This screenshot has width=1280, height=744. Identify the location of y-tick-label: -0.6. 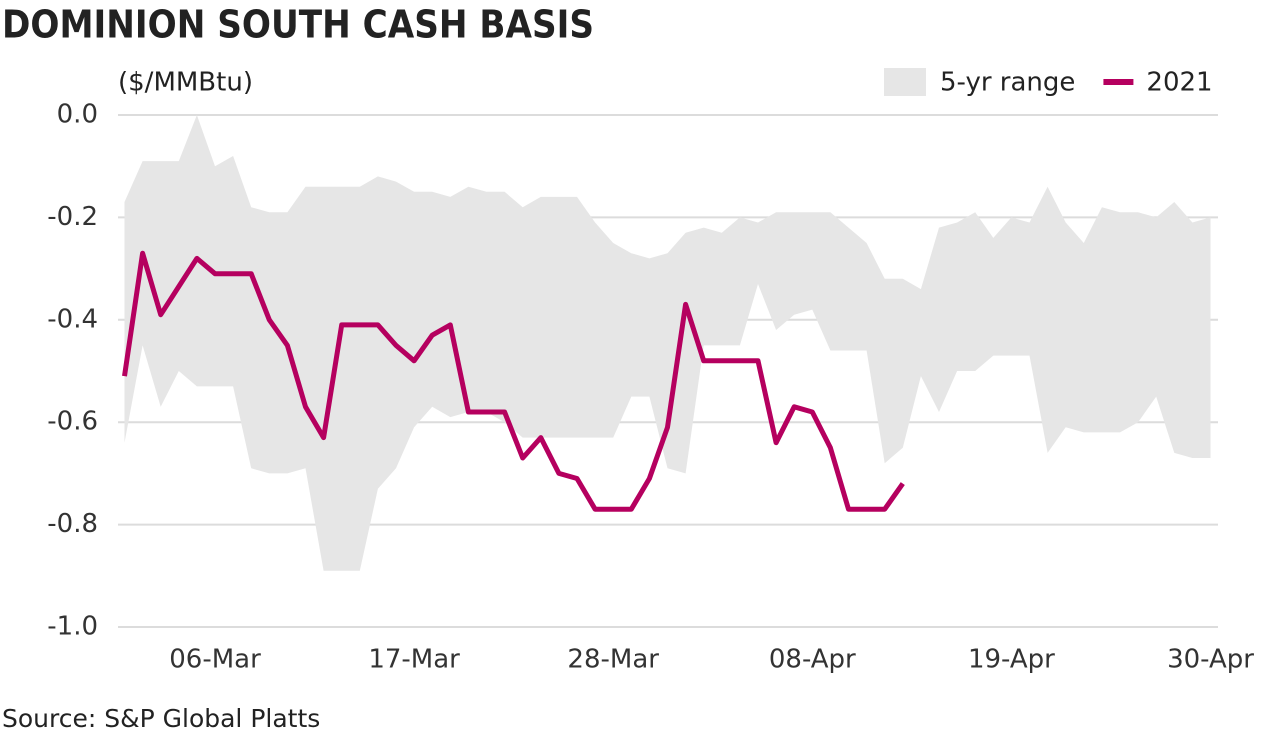
(72, 422).